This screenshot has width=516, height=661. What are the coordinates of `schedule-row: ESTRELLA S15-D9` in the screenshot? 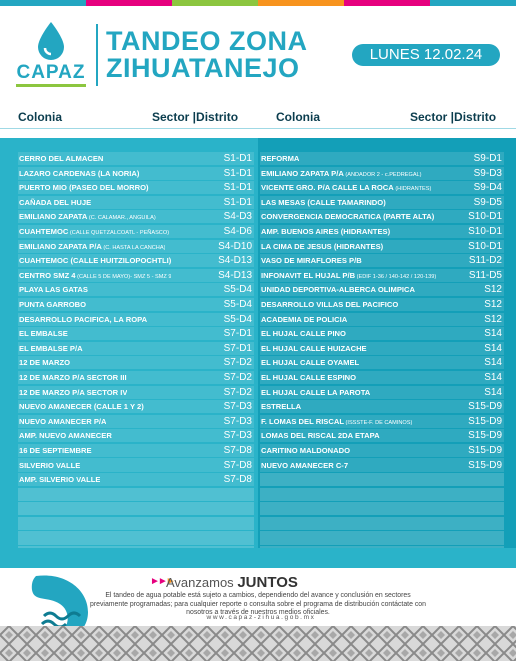 It's located at (382, 407).